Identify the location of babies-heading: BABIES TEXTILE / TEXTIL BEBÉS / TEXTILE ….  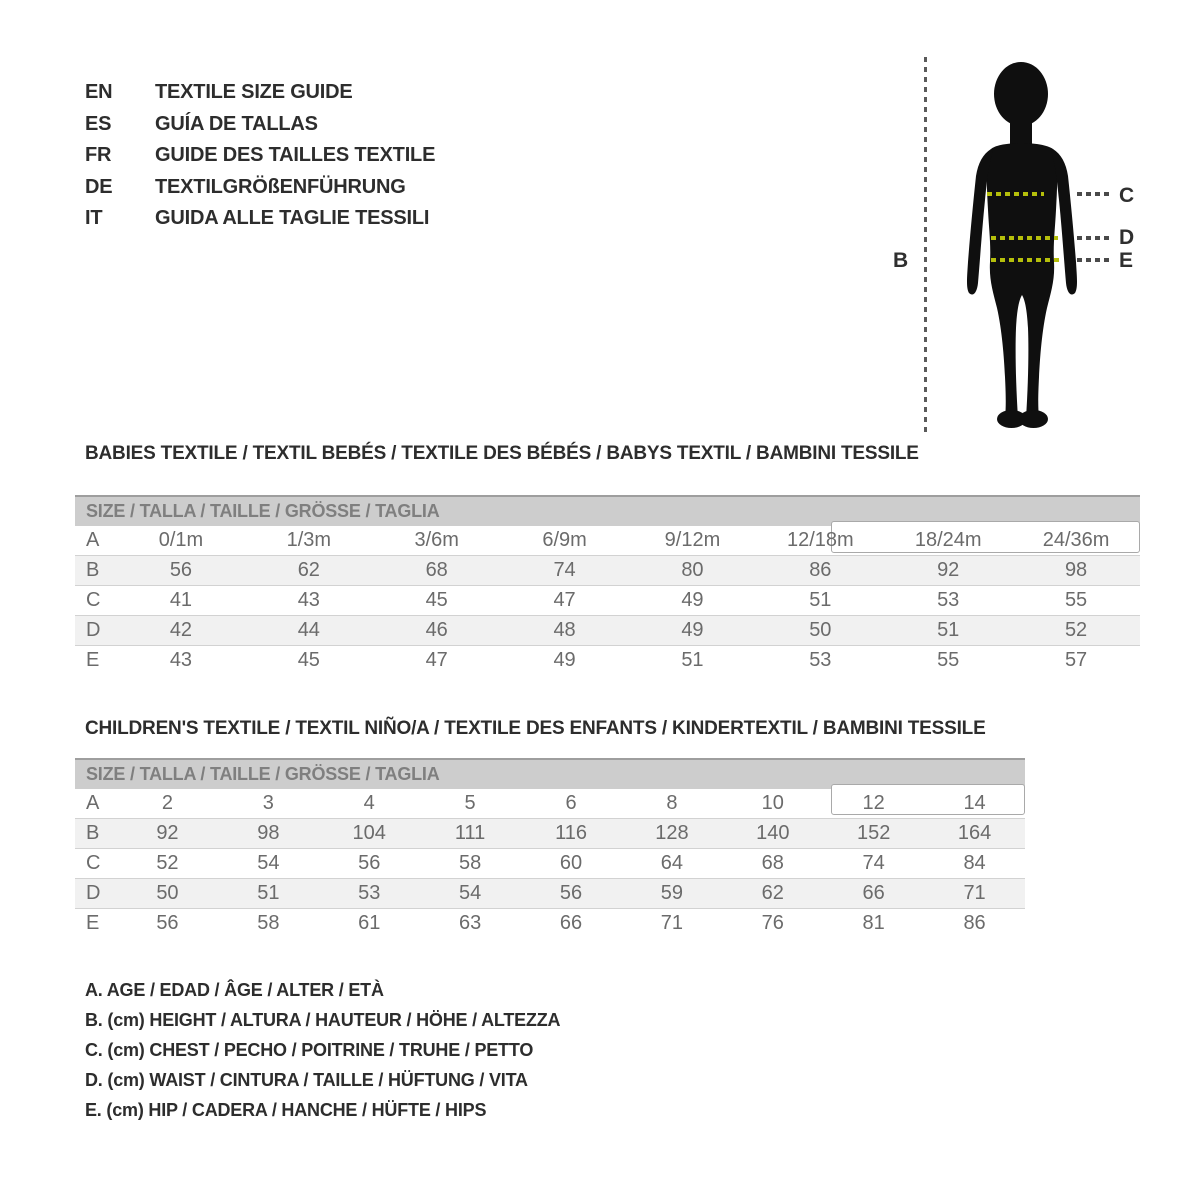
(502, 453).